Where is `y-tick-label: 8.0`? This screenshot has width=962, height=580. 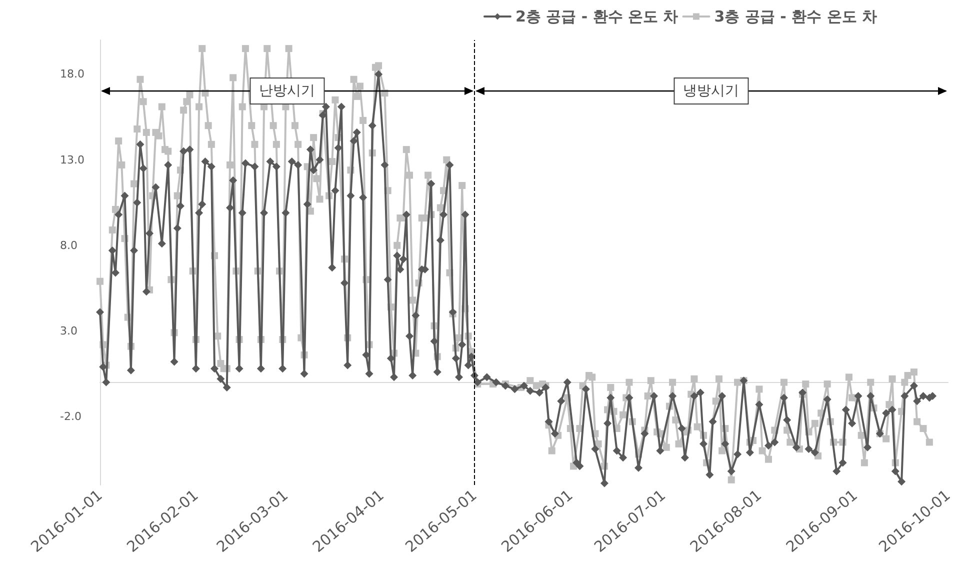 y-tick-label: 8.0 is located at coordinates (69, 245).